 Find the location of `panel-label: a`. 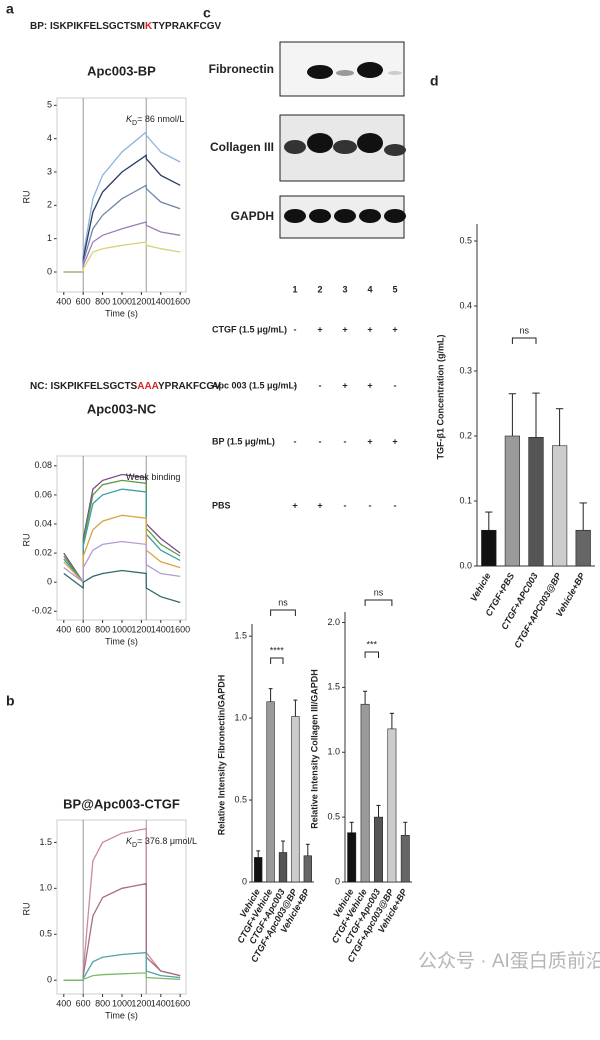

panel-label: a is located at coordinates (10, 9).